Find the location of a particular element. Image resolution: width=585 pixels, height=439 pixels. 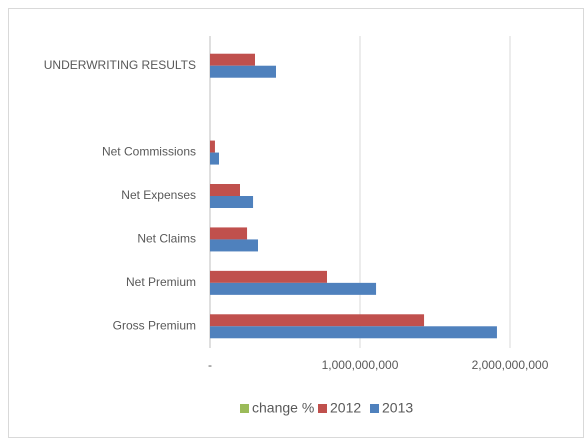

legend-label: 2012 is located at coordinates (345, 408).